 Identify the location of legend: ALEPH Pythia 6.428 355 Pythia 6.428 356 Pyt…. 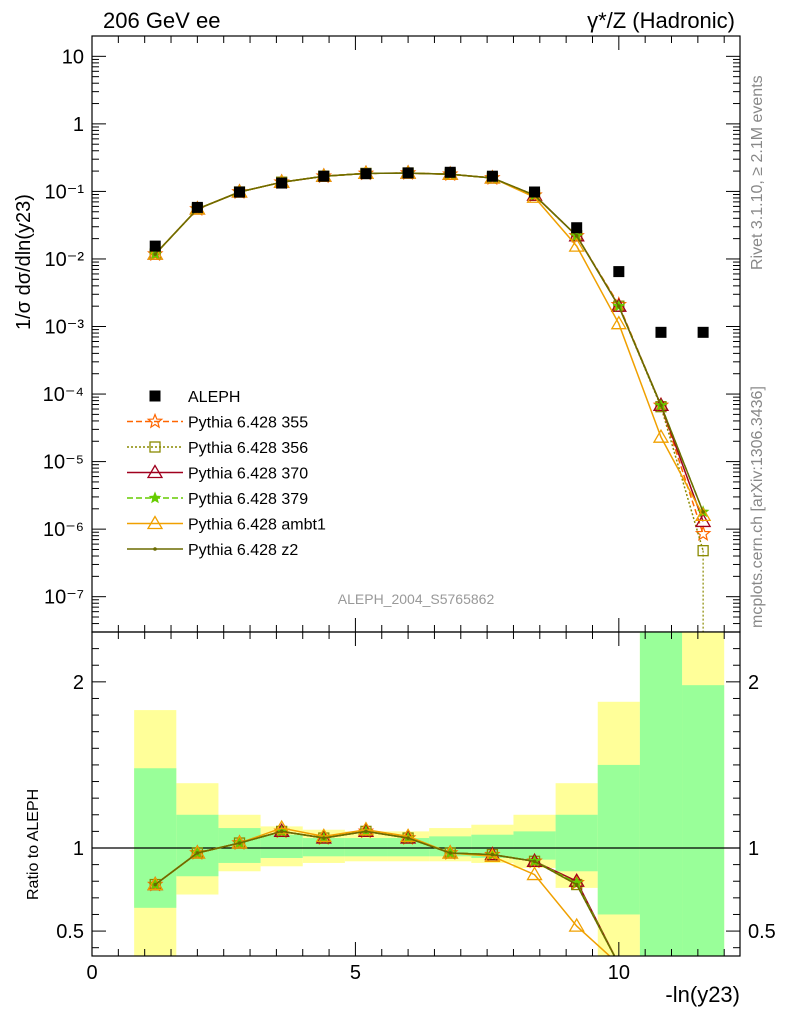
(226, 474).